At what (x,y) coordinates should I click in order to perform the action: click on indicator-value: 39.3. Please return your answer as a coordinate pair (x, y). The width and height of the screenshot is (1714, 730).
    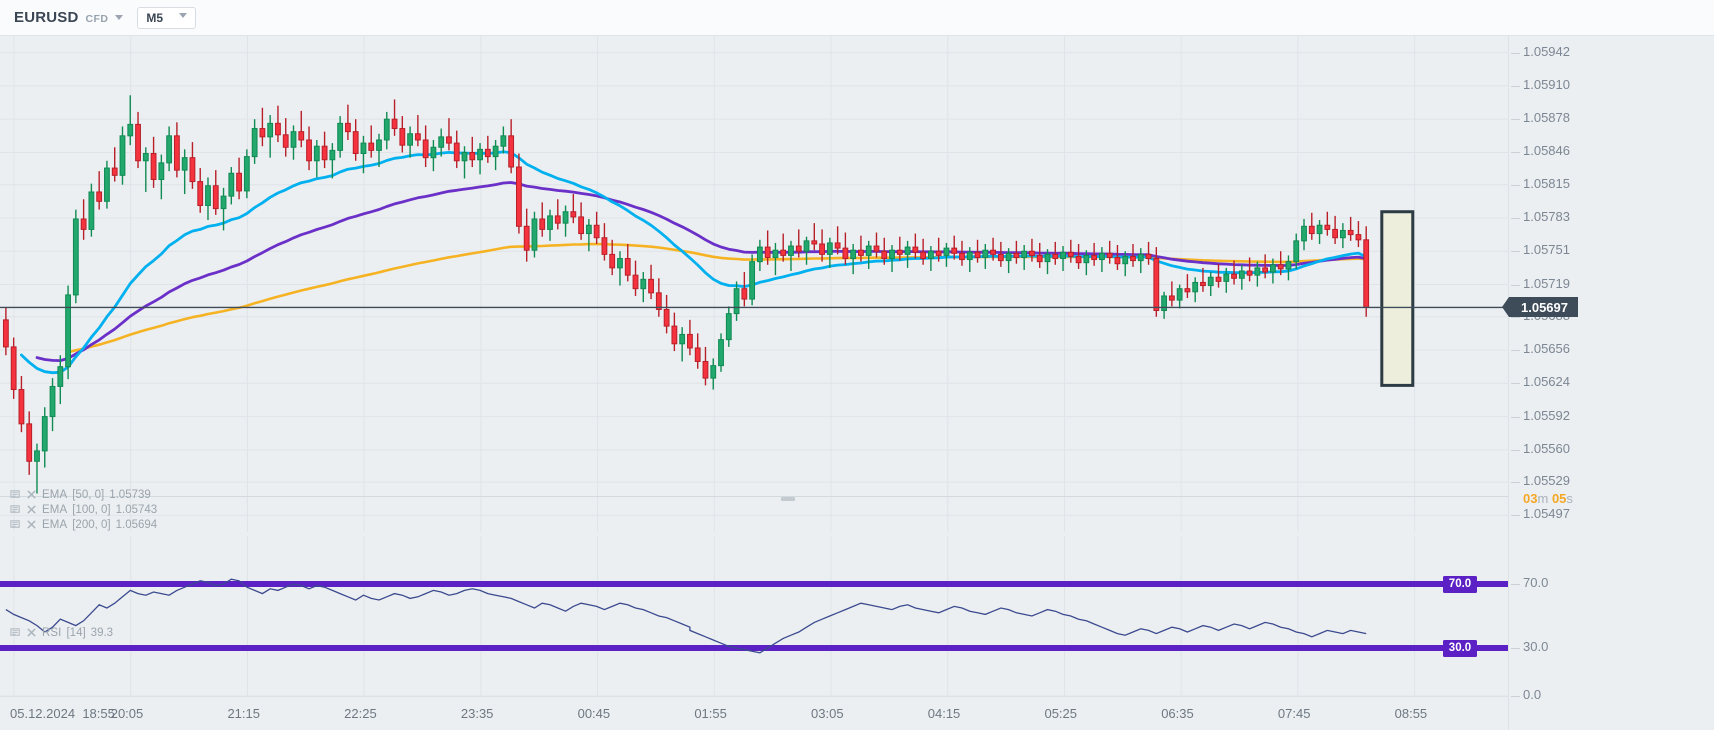
    Looking at the image, I should click on (102, 632).